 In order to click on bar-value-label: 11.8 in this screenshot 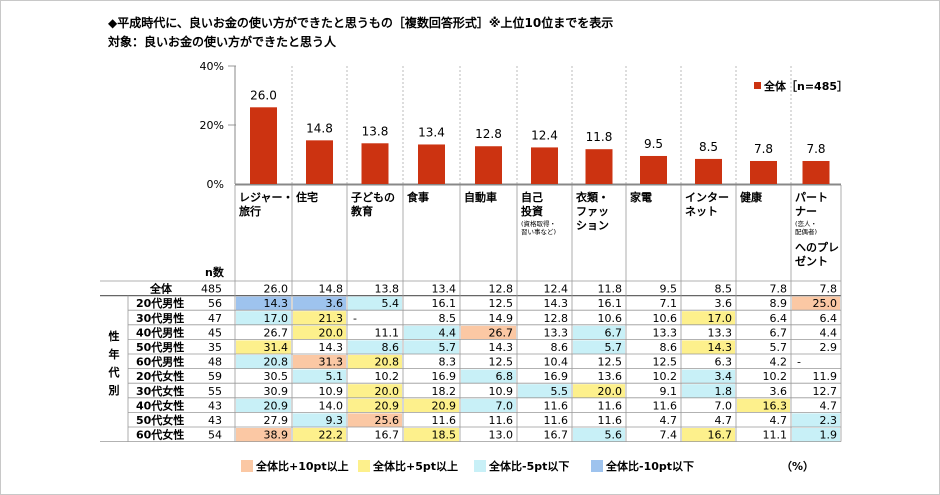, I will do `click(599, 137)`.